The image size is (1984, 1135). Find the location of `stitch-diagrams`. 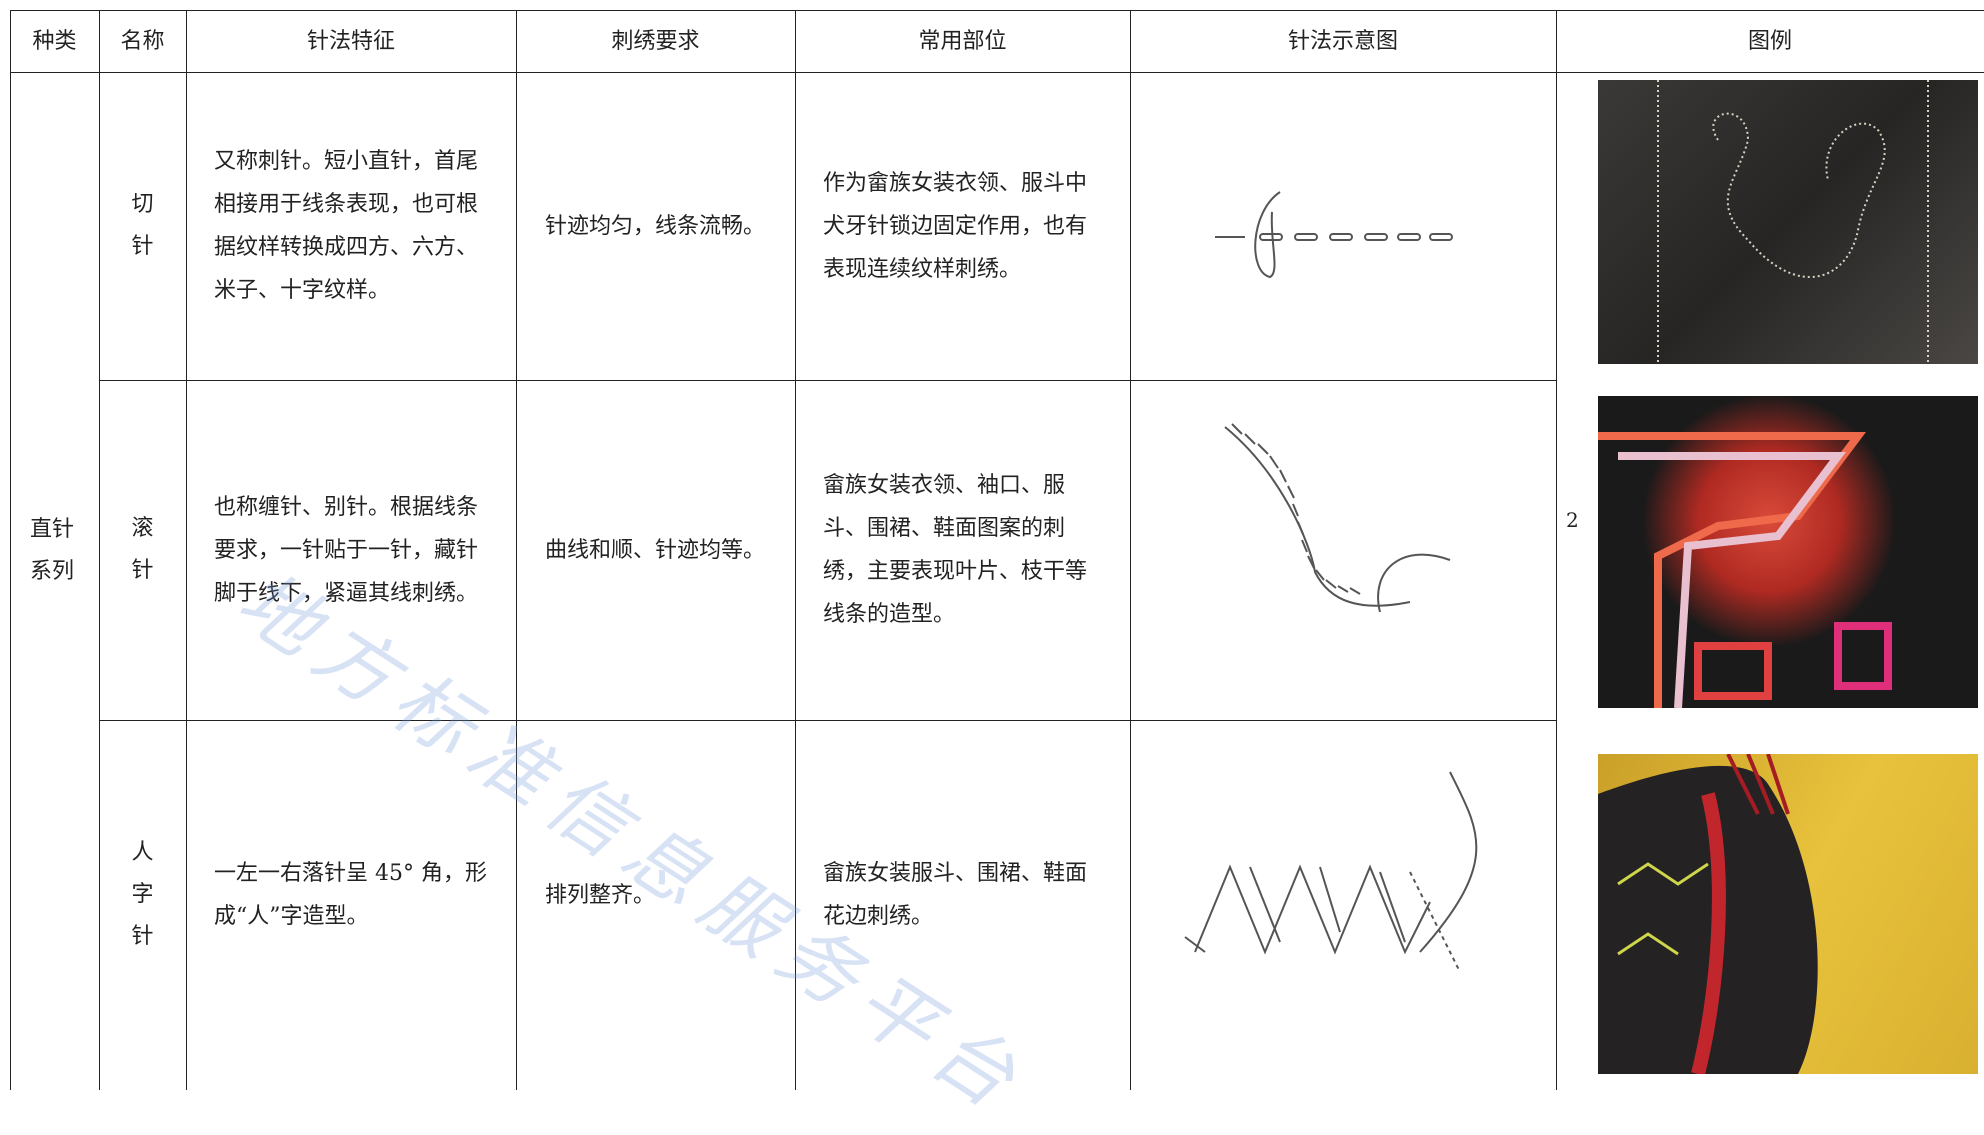

stitch-diagrams is located at coordinates (1331, 582).